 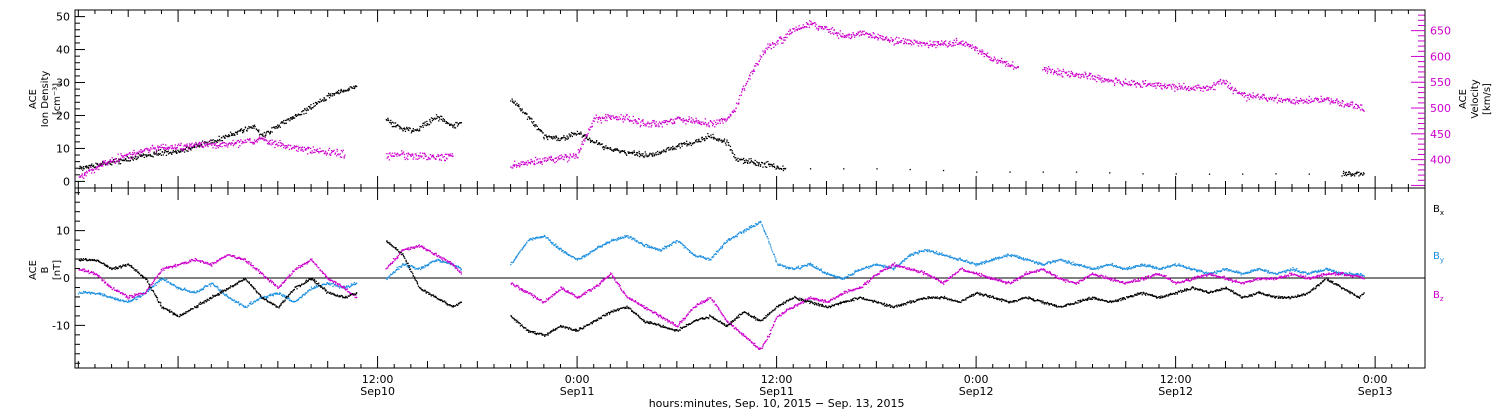 What do you see at coordinates (1440, 82) in the screenshot?
I see `velocity-tick-label: 550` at bounding box center [1440, 82].